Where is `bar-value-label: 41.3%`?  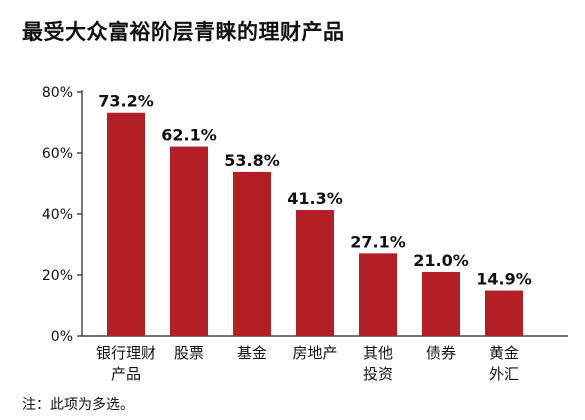 bar-value-label: 41.3% is located at coordinates (315, 198).